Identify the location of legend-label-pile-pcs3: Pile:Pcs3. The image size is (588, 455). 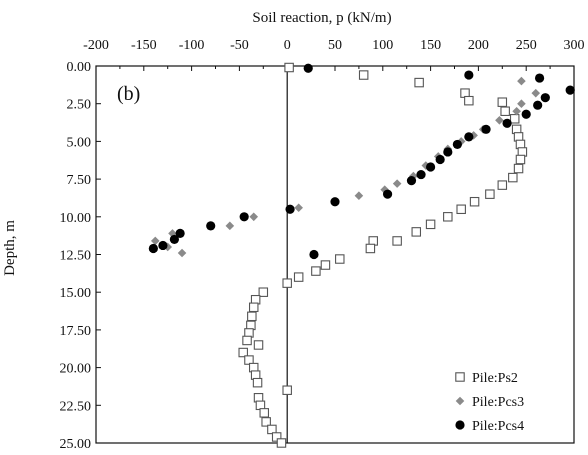
(498, 402).